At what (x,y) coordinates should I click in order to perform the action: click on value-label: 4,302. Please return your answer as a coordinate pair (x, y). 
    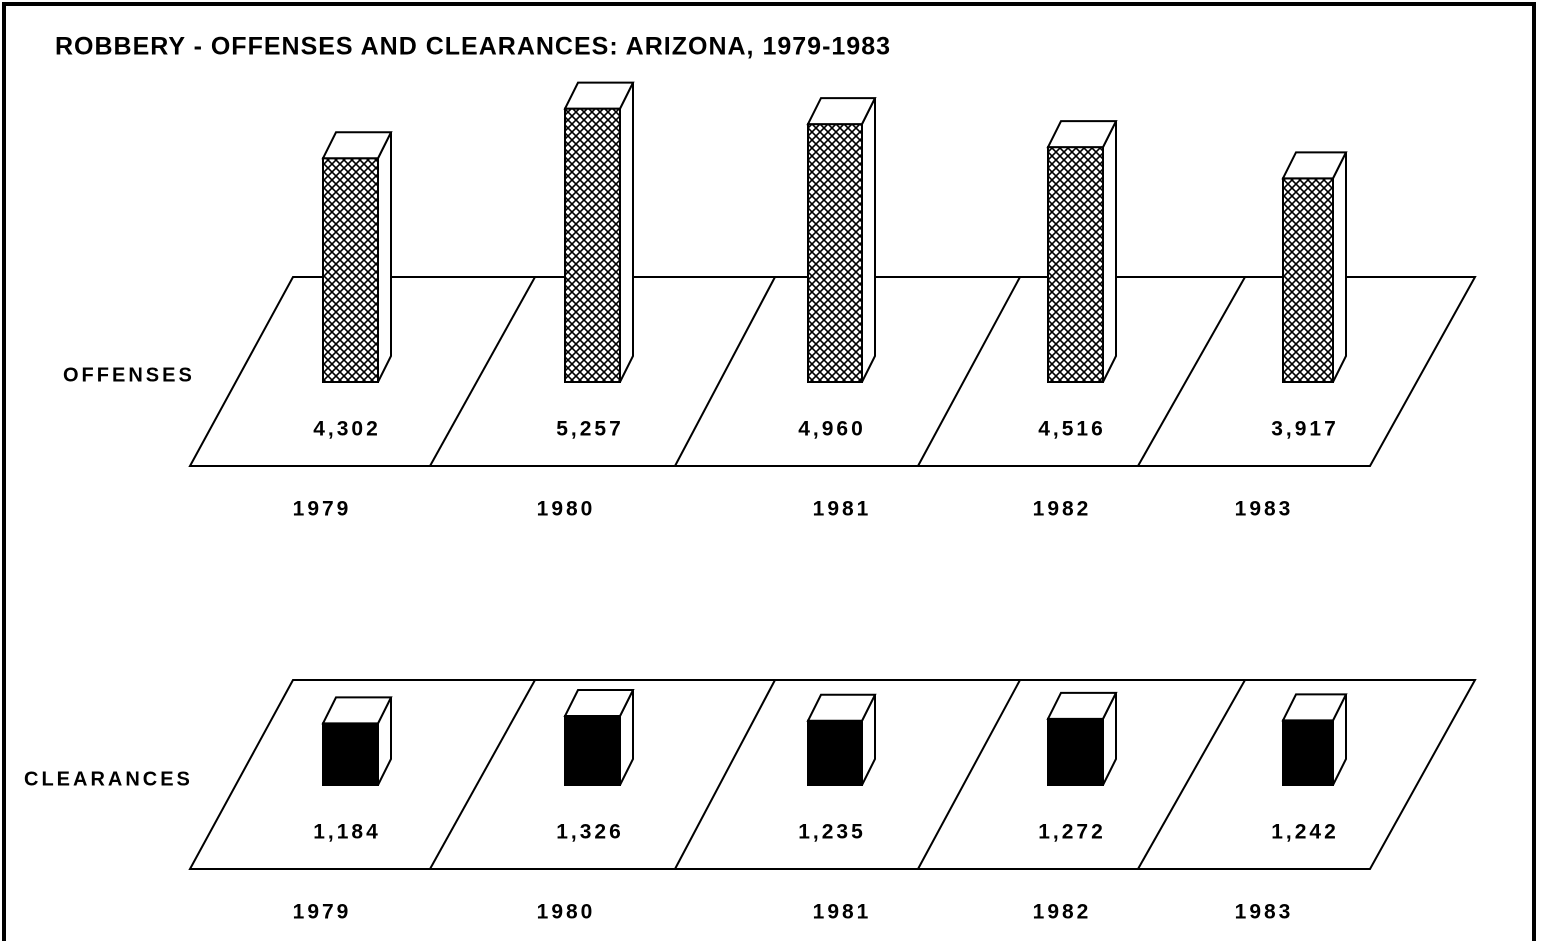
    Looking at the image, I should click on (347, 429).